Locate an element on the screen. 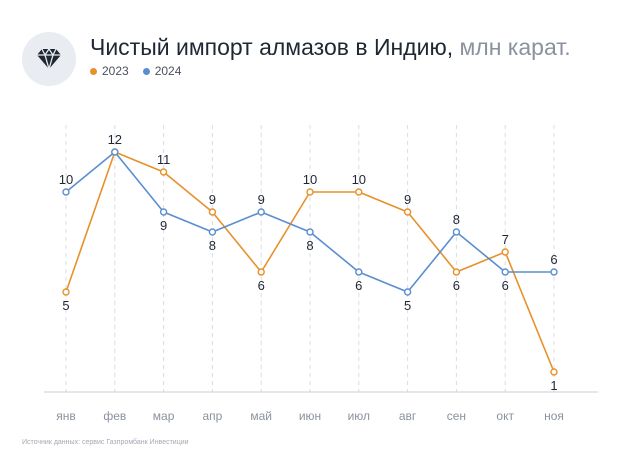  x-tick-label: окт is located at coordinates (505, 416).